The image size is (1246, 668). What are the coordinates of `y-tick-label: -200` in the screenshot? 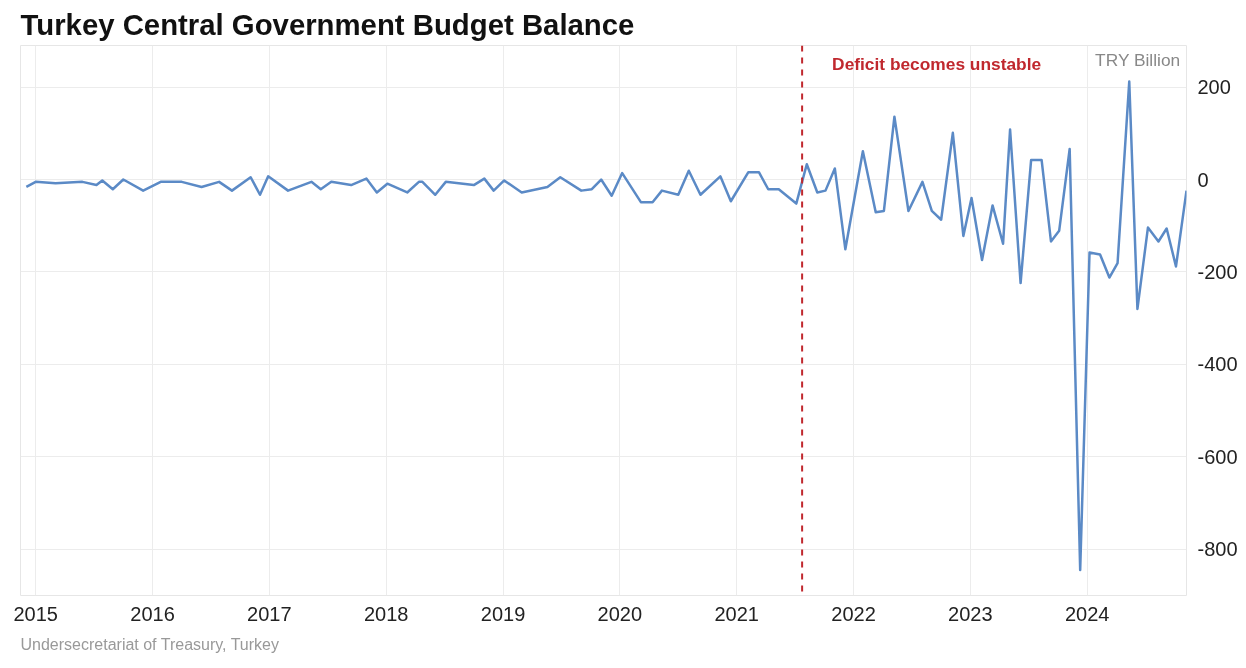 It's located at (1217, 271).